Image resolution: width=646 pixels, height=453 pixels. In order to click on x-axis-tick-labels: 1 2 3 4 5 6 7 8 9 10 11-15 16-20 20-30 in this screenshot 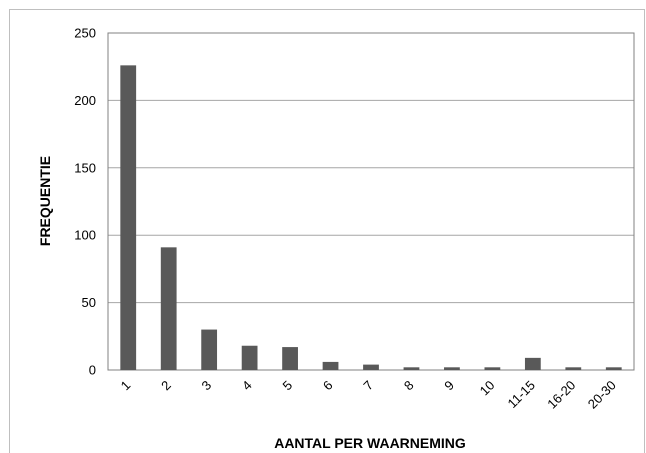, I will do `click(368, 395)`.